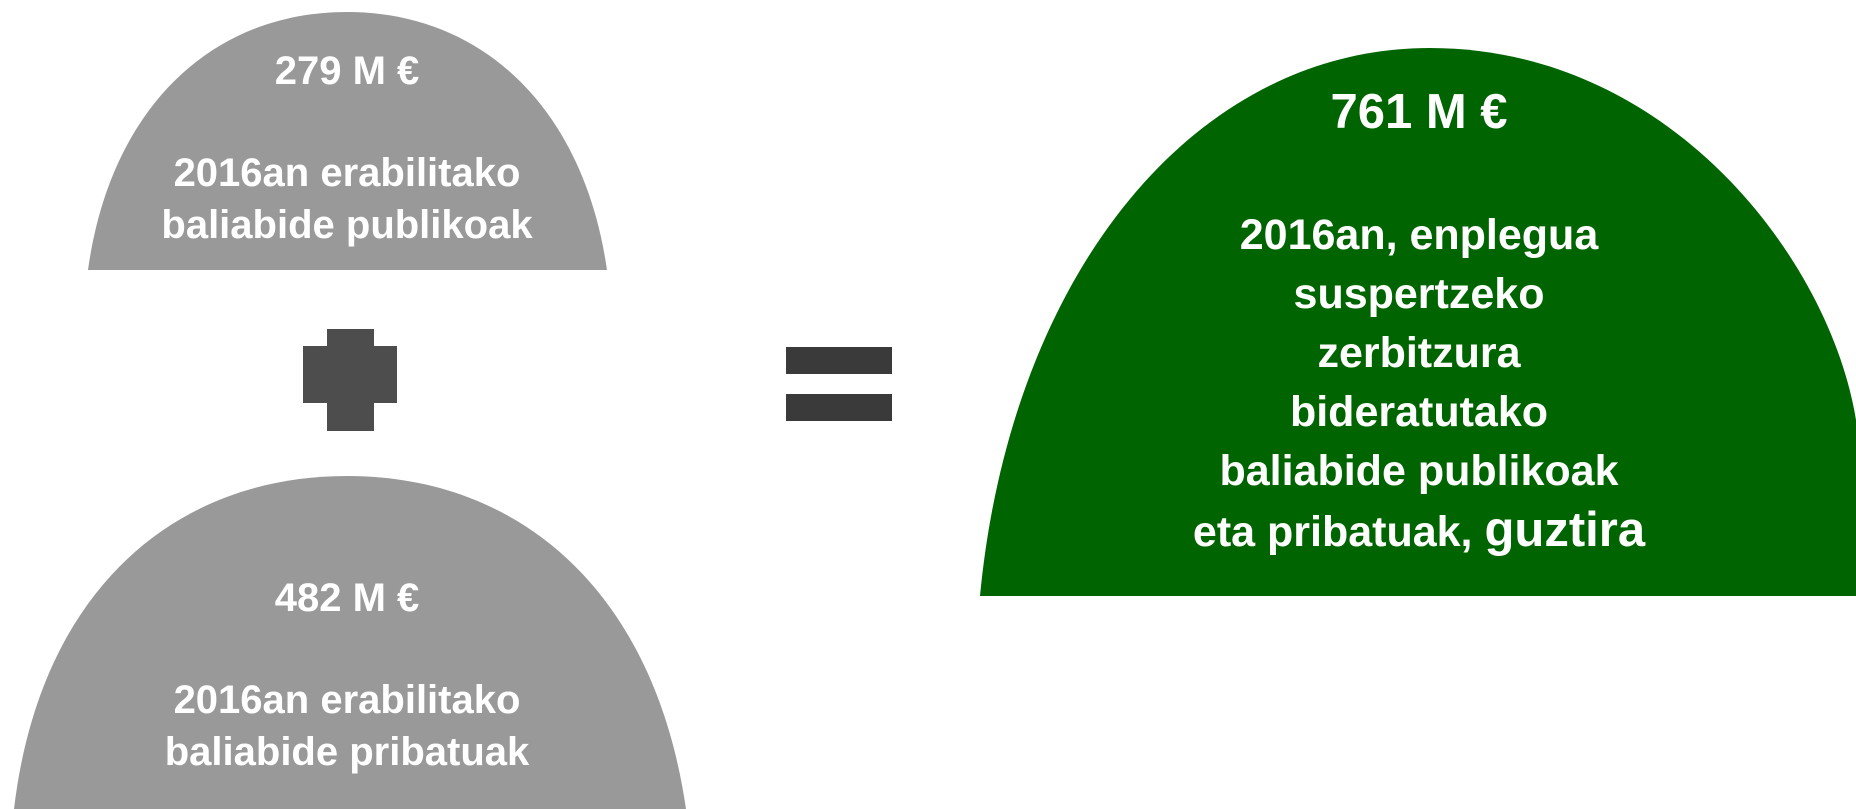 Image resolution: width=1856 pixels, height=809 pixels. I want to click on public-amount: 279 M €, so click(347, 71).